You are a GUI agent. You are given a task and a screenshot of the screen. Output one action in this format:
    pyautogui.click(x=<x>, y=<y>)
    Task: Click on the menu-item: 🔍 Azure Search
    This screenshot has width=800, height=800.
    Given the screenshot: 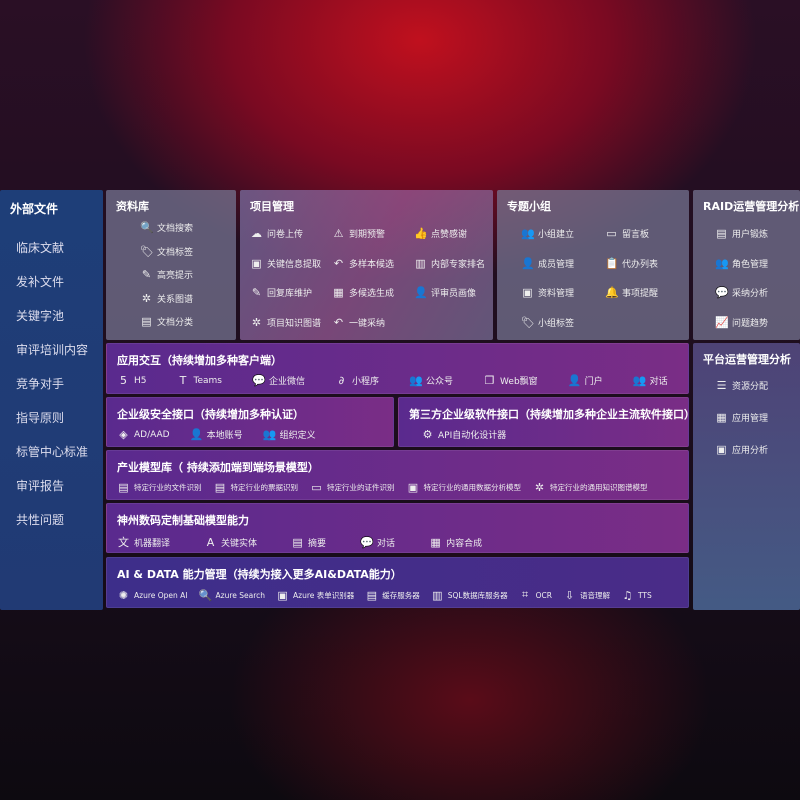 What is the action you would take?
    pyautogui.click(x=232, y=595)
    